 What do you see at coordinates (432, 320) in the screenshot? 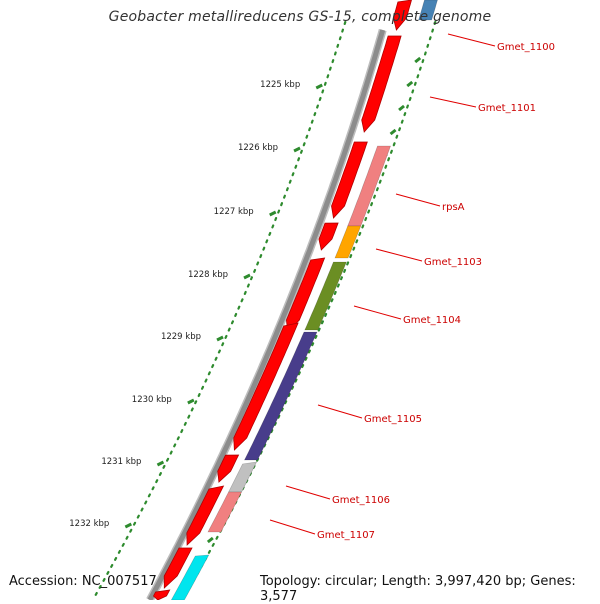
I see `gene-label: Gmet_1104` at bounding box center [432, 320].